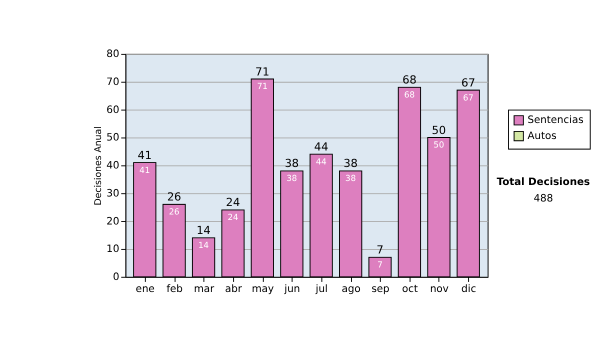 The width and height of the screenshot is (600, 340). What do you see at coordinates (321, 161) in the screenshot?
I see `data-label: 44` at bounding box center [321, 161].